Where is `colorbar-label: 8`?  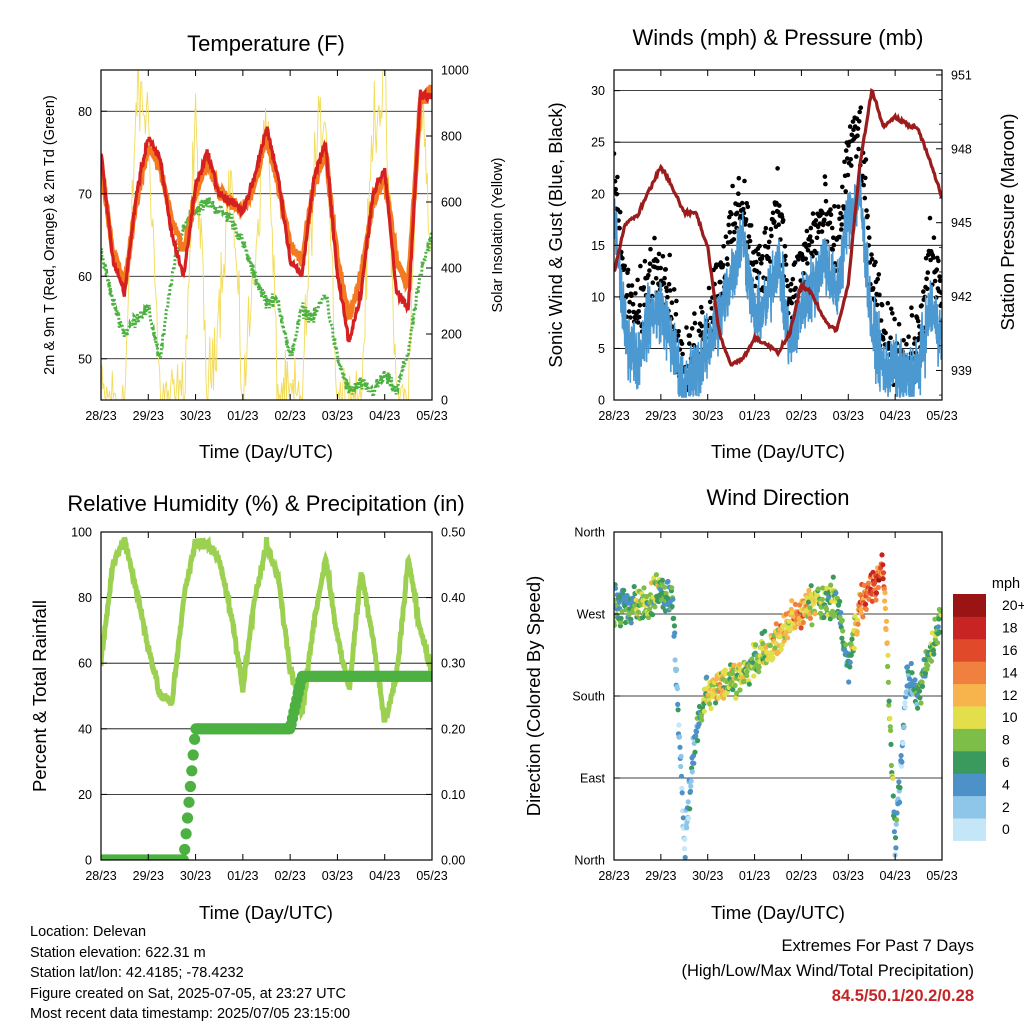 colorbar-label: 8 is located at coordinates (1006, 740).